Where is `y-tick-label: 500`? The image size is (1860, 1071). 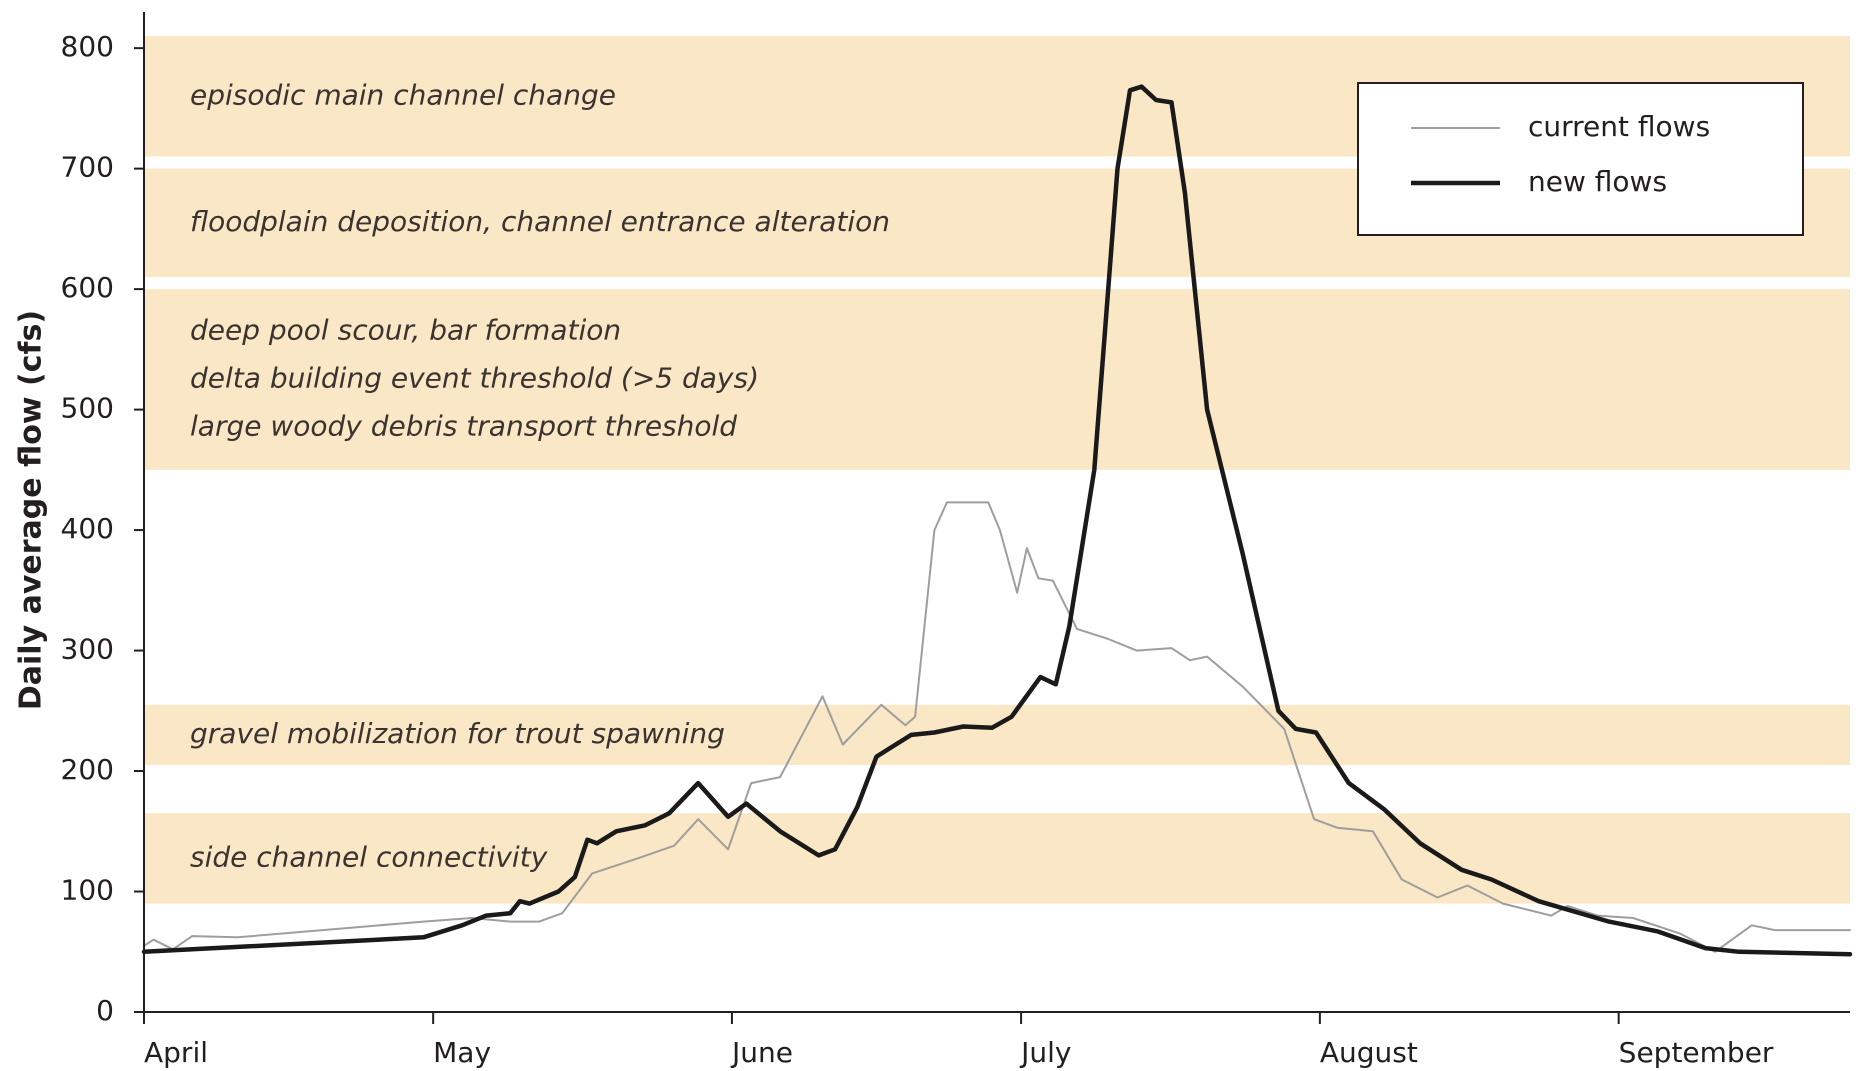 y-tick-label: 500 is located at coordinates (87, 408).